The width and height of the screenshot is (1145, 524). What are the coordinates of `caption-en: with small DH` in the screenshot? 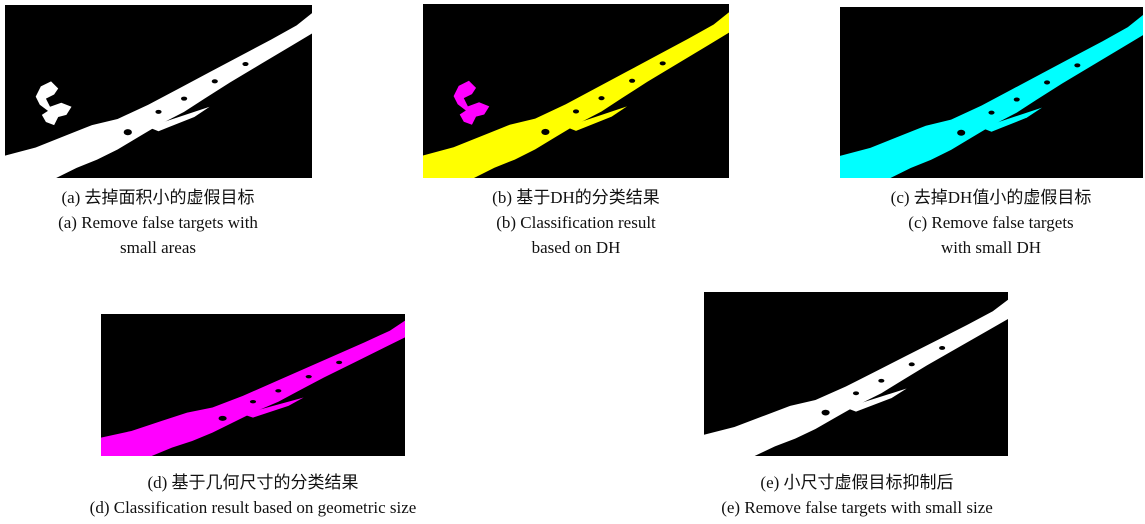 It's located at (991, 247).